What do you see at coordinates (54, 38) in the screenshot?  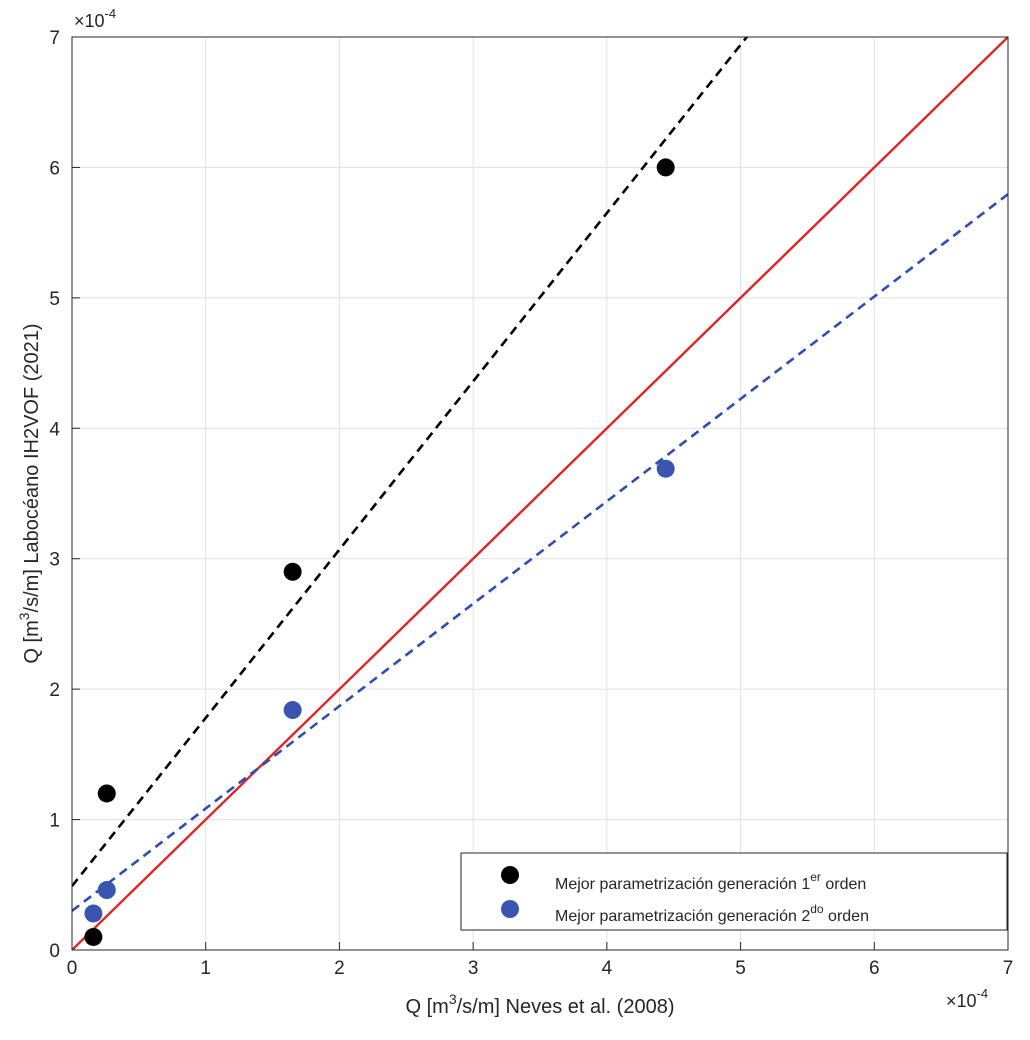 I see `y-tick-label: 7` at bounding box center [54, 38].